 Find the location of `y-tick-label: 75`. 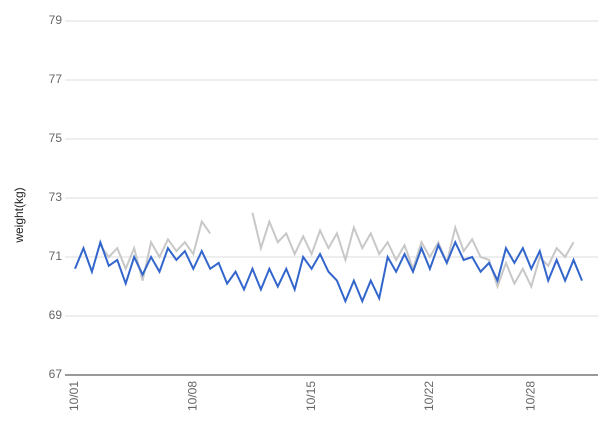

y-tick-label: 75 is located at coordinates (56, 138).